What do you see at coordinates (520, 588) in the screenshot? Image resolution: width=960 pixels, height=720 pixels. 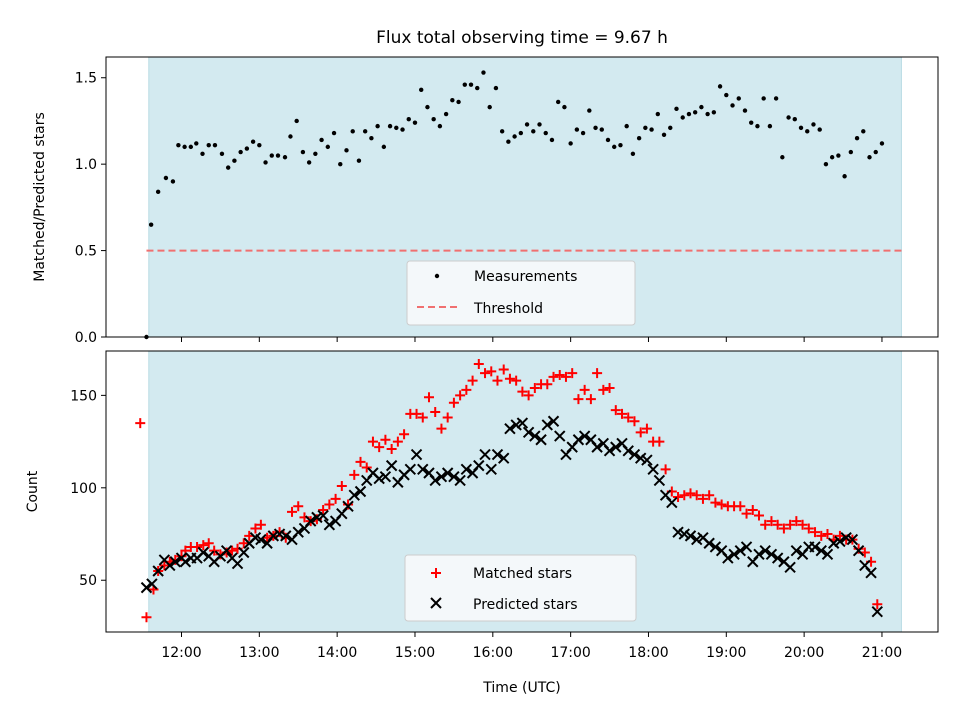 I see `count-legend: Matched stars Predicted stars` at bounding box center [520, 588].